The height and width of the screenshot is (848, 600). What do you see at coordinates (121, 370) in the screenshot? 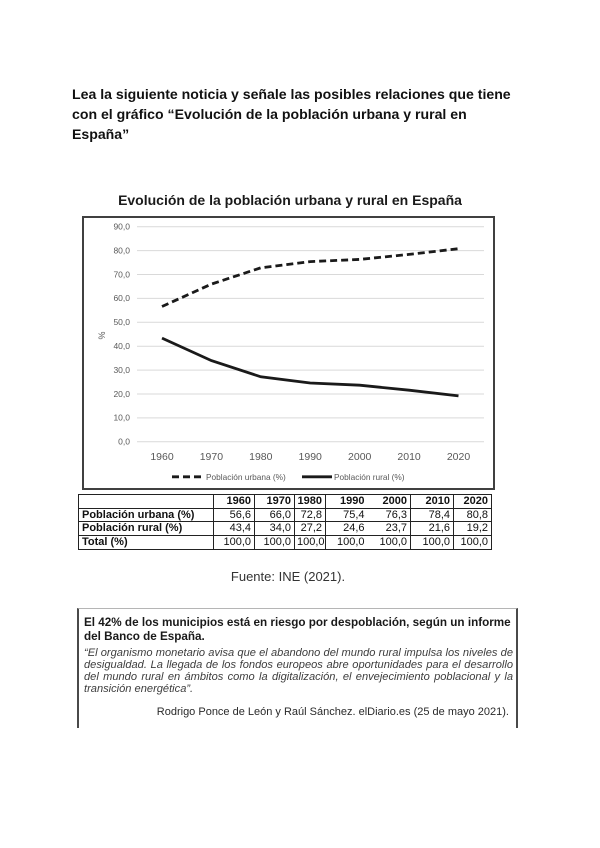
I see `svg-text: 30,0` at bounding box center [121, 370].